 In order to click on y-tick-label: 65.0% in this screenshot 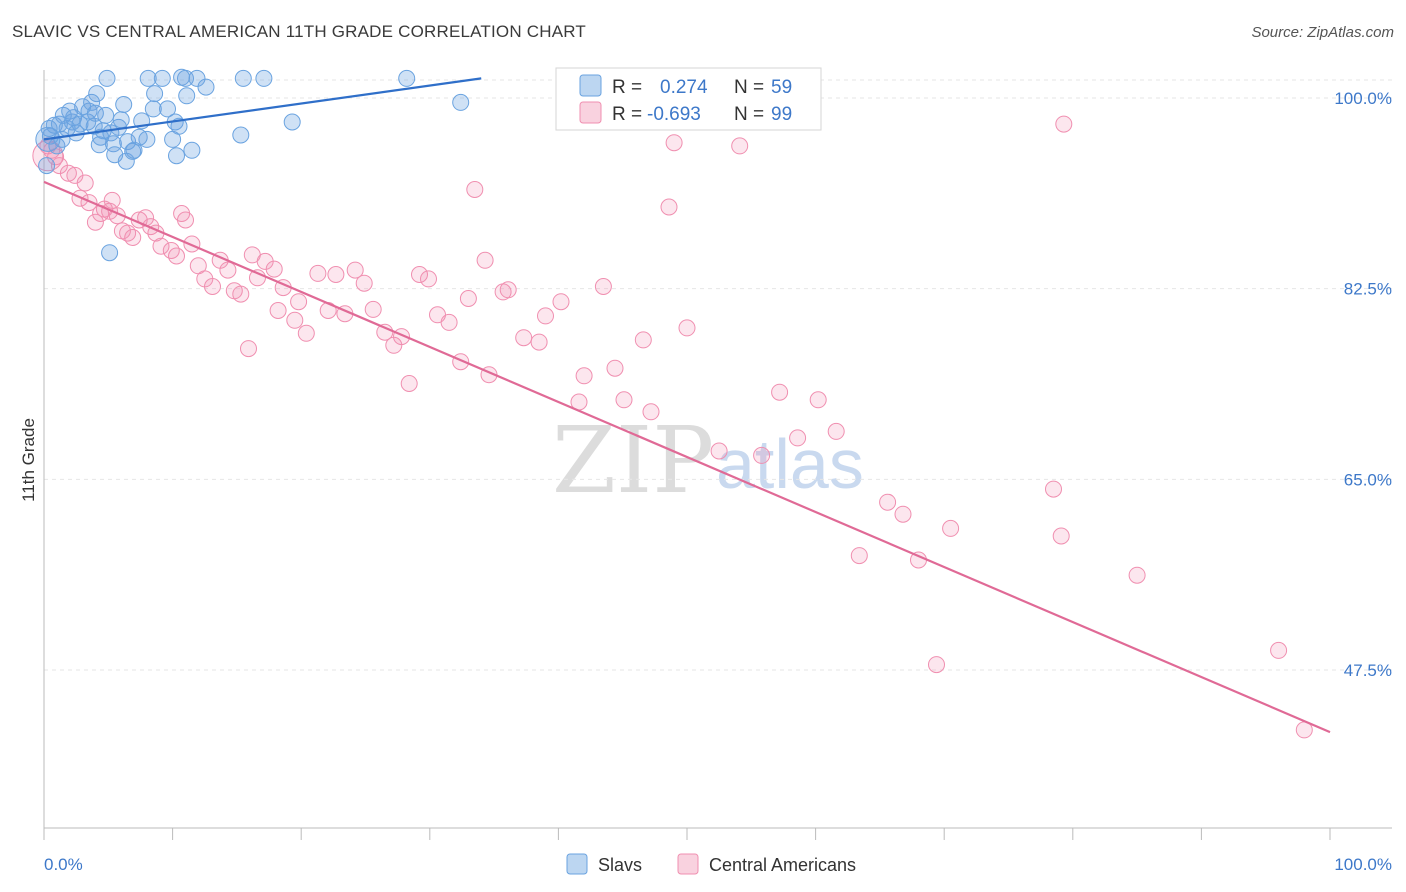, I will do `click(1368, 479)`.